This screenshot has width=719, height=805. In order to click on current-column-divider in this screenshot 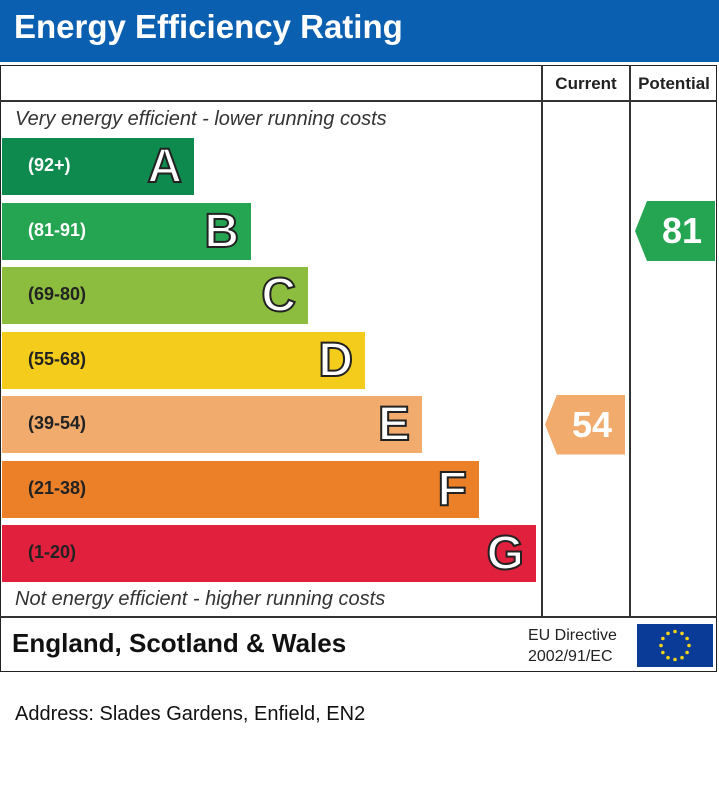, I will do `click(542, 341)`.